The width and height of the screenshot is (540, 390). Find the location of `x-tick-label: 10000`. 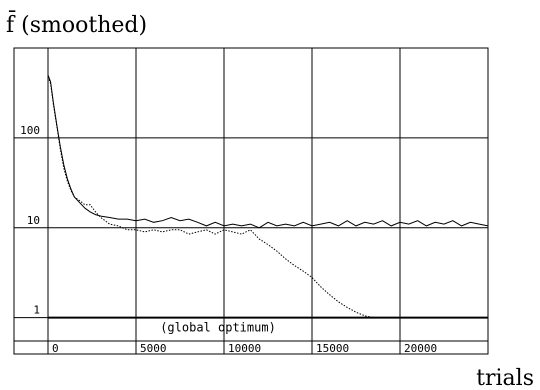

x-tick-label: 10000 is located at coordinates (244, 348).